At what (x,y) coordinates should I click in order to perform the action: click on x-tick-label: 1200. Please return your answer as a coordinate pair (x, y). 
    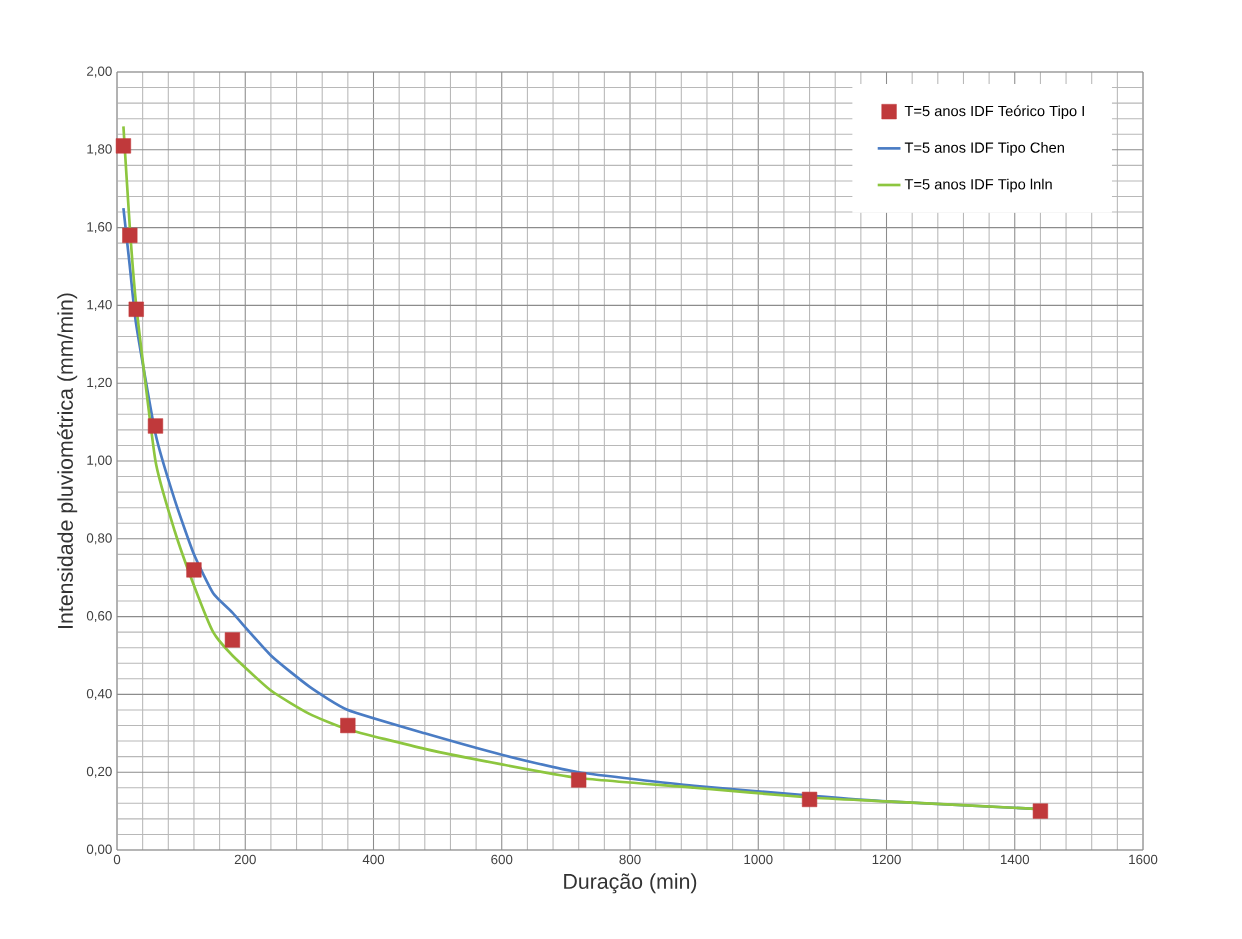
    Looking at the image, I should click on (886, 859).